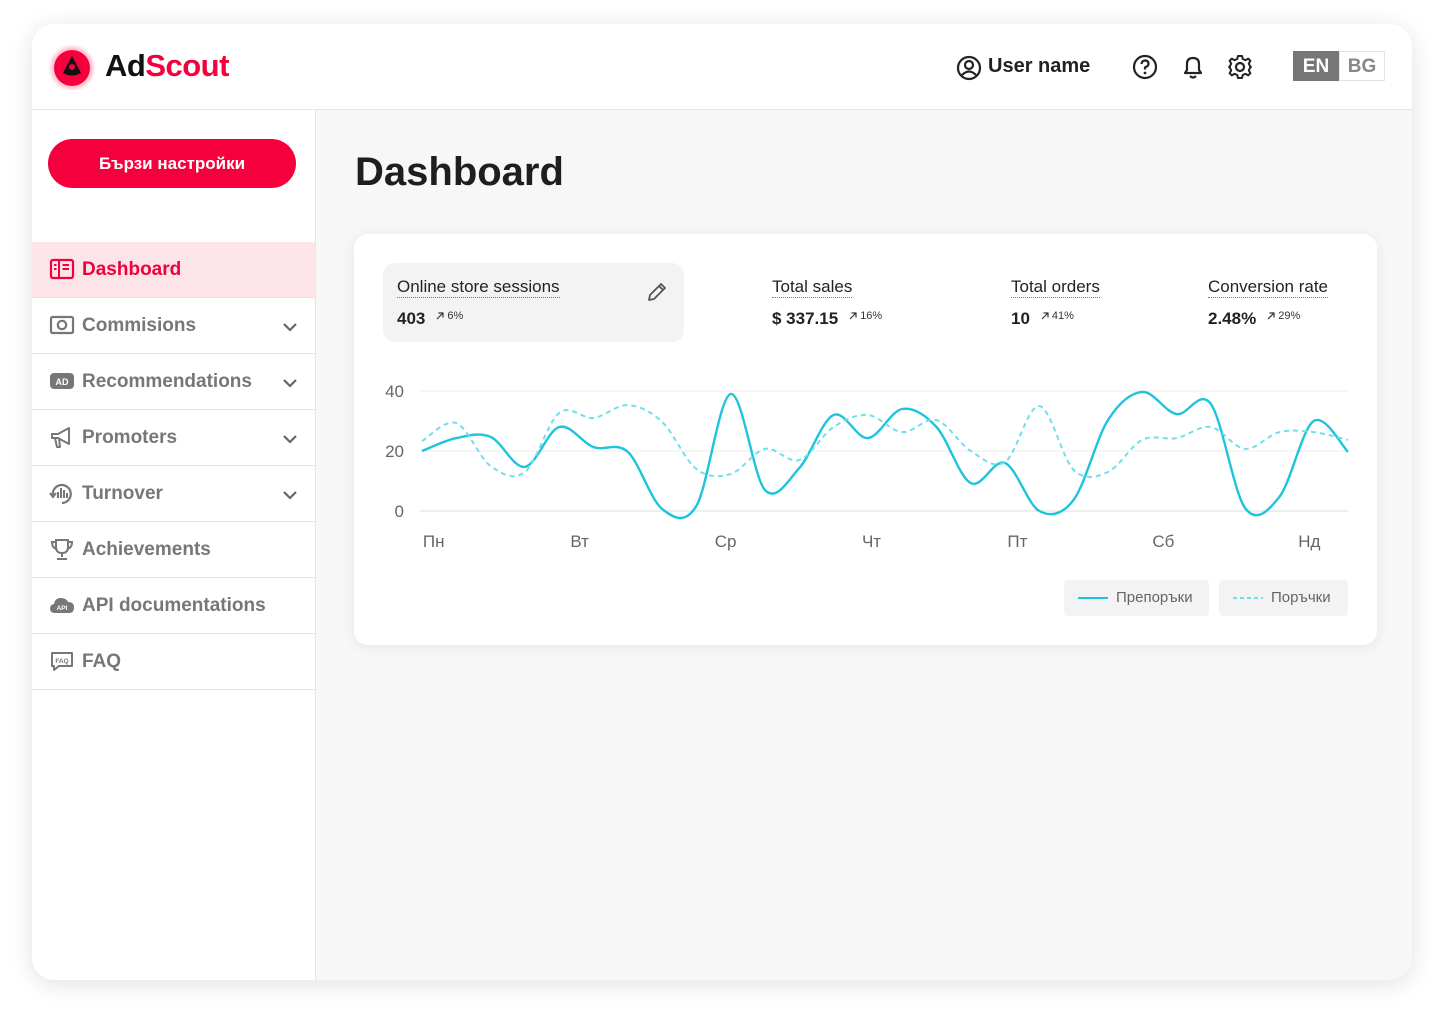 This screenshot has height=1020, width=1444. What do you see at coordinates (726, 541) in the screenshot?
I see `x-tick-label: Ср` at bounding box center [726, 541].